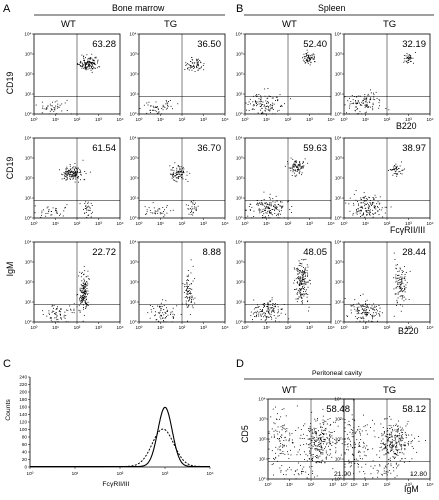  I want to click on y-tick-label: 10², so click(28, 178).